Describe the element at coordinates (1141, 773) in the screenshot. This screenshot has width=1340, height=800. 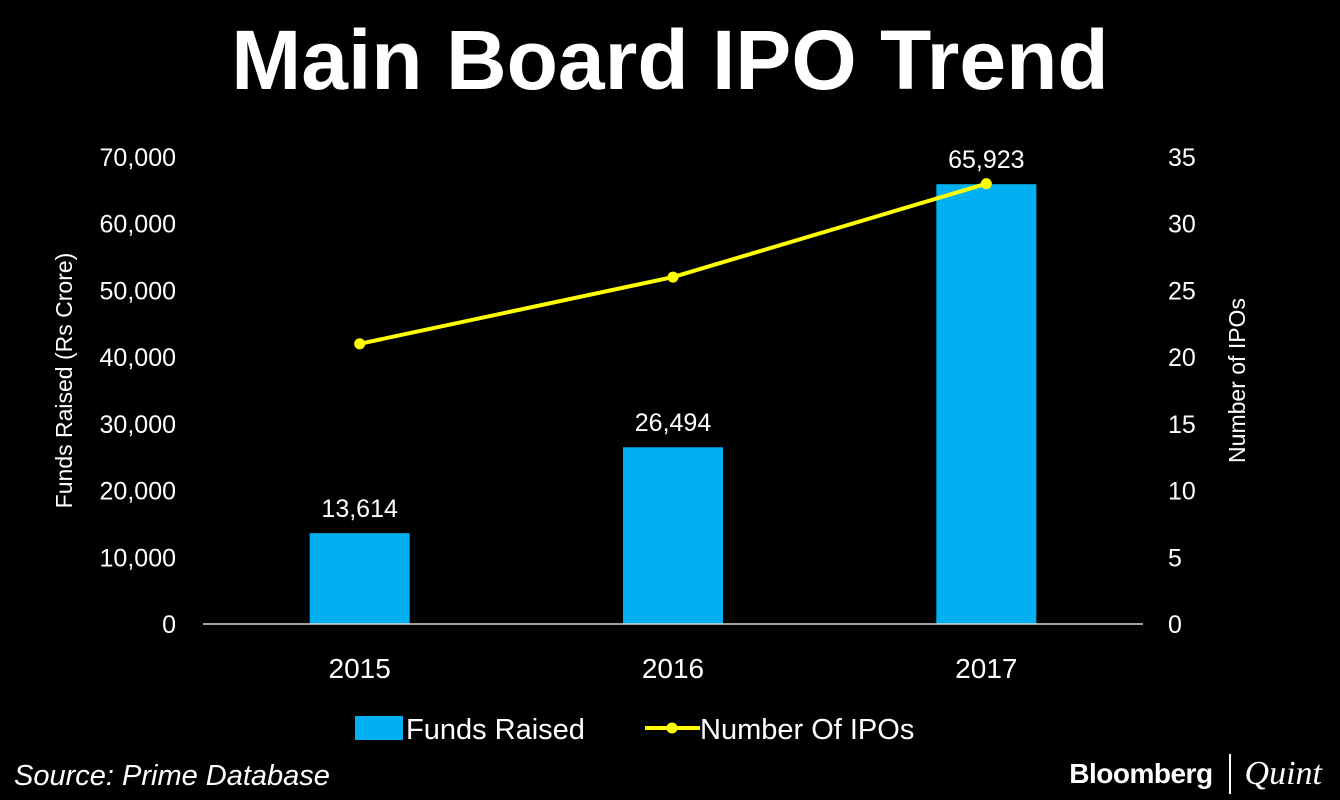
I see `brand-bloomberg-wordmark: Bloomberg` at that location.